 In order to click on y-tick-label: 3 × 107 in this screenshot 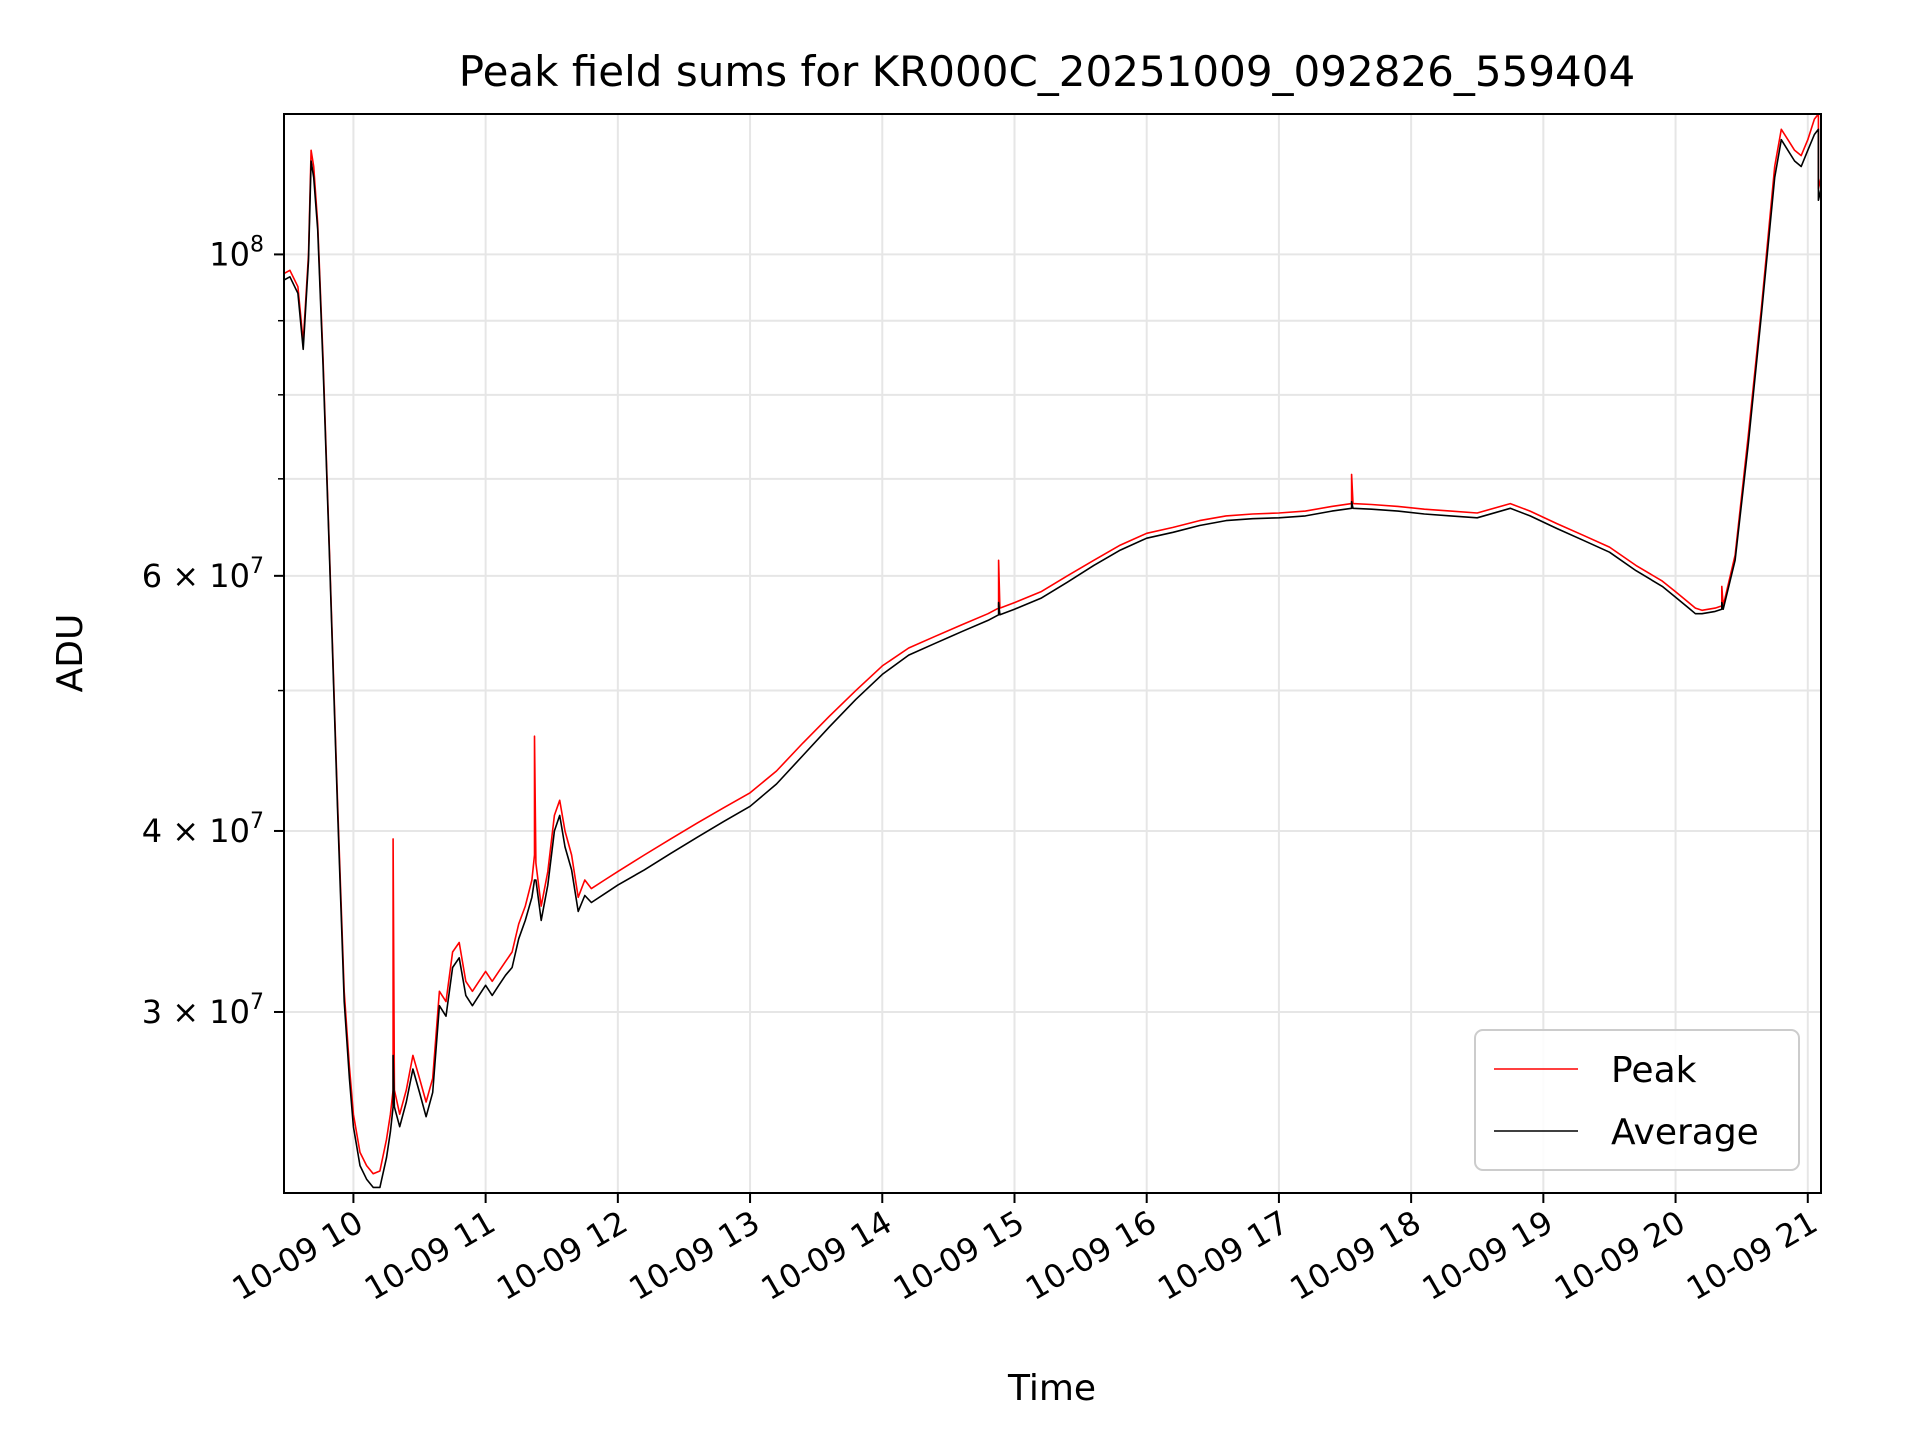, I will do `click(203, 1010)`.